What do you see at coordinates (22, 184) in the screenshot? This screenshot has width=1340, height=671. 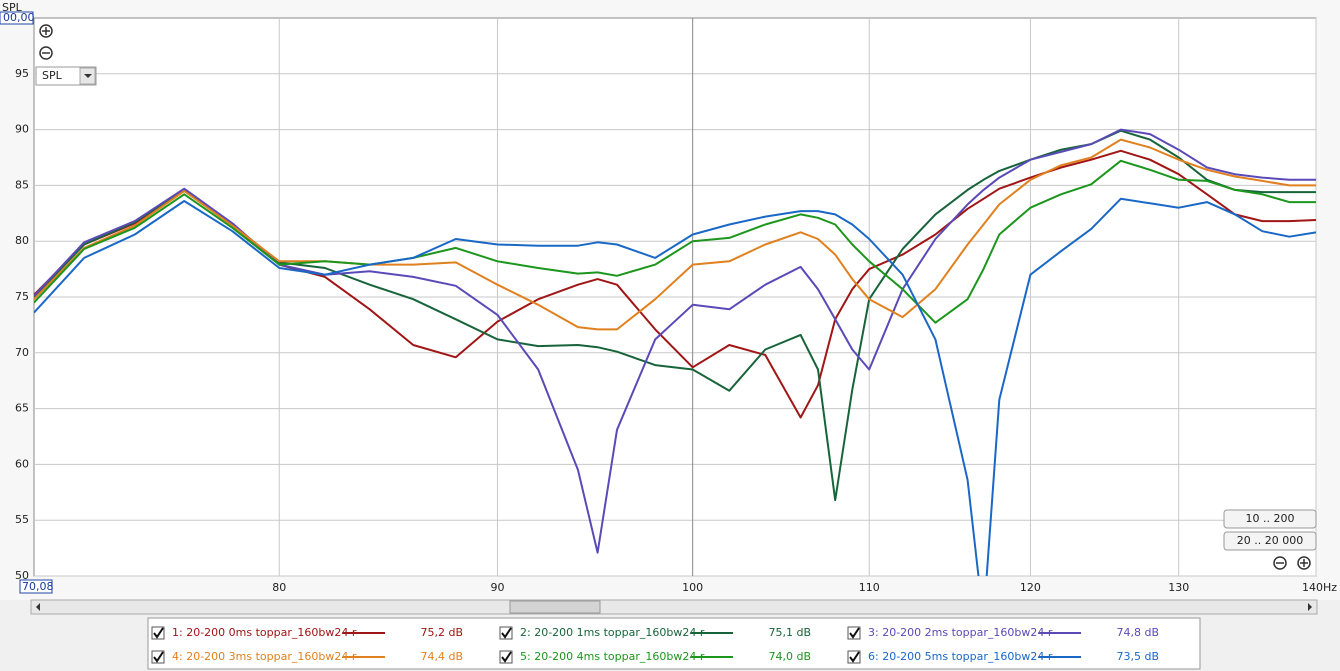 I see `y-tick-label: 85` at bounding box center [22, 184].